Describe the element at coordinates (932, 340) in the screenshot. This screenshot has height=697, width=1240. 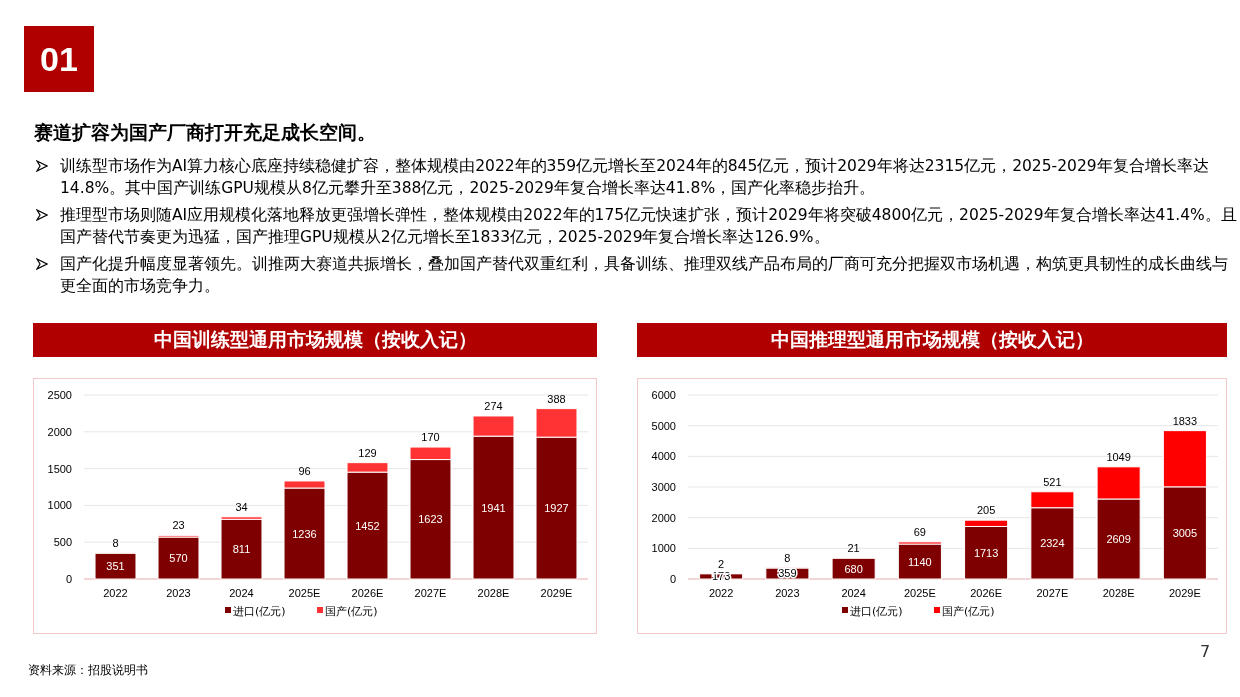
I see `chart-title: 中国推理型通用市场规模（按收入记）` at that location.